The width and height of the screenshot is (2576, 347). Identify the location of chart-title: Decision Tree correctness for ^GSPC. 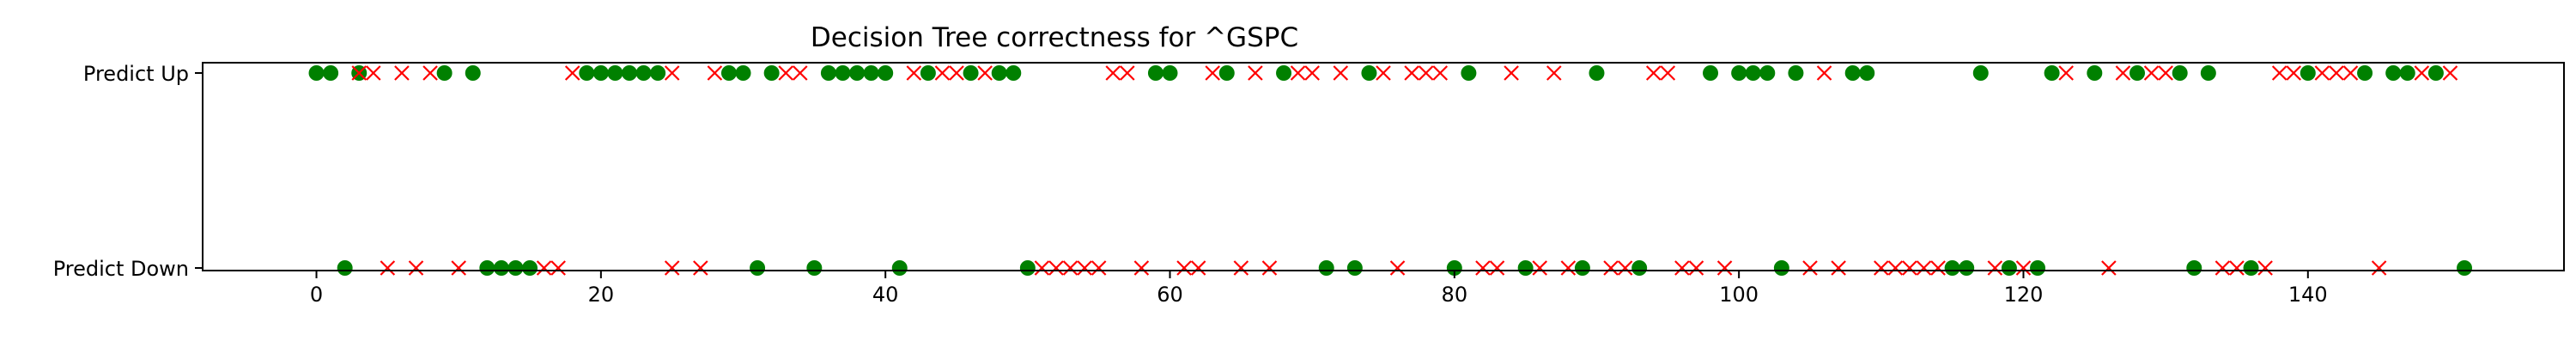
(1054, 37).